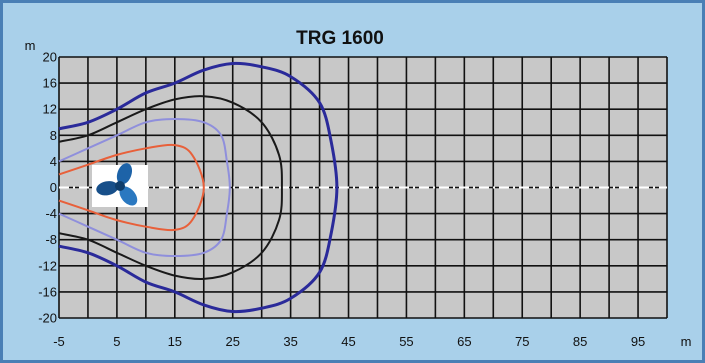 The height and width of the screenshot is (363, 705). Describe the element at coordinates (47, 265) in the screenshot. I see `y-tick-label: -12` at that location.